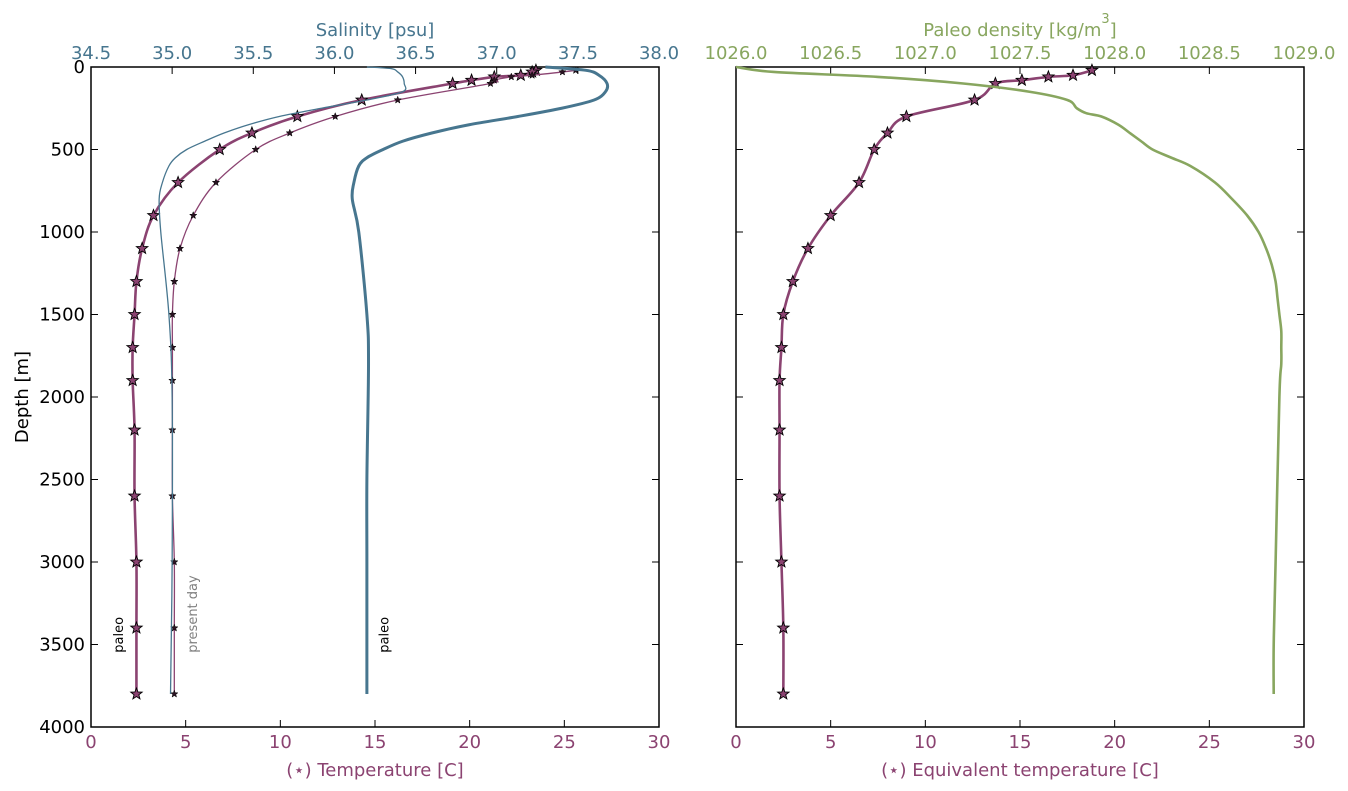 The width and height of the screenshot is (1348, 791). Describe the element at coordinates (62, 727) in the screenshot. I see `y-tick-label: 4000` at that location.